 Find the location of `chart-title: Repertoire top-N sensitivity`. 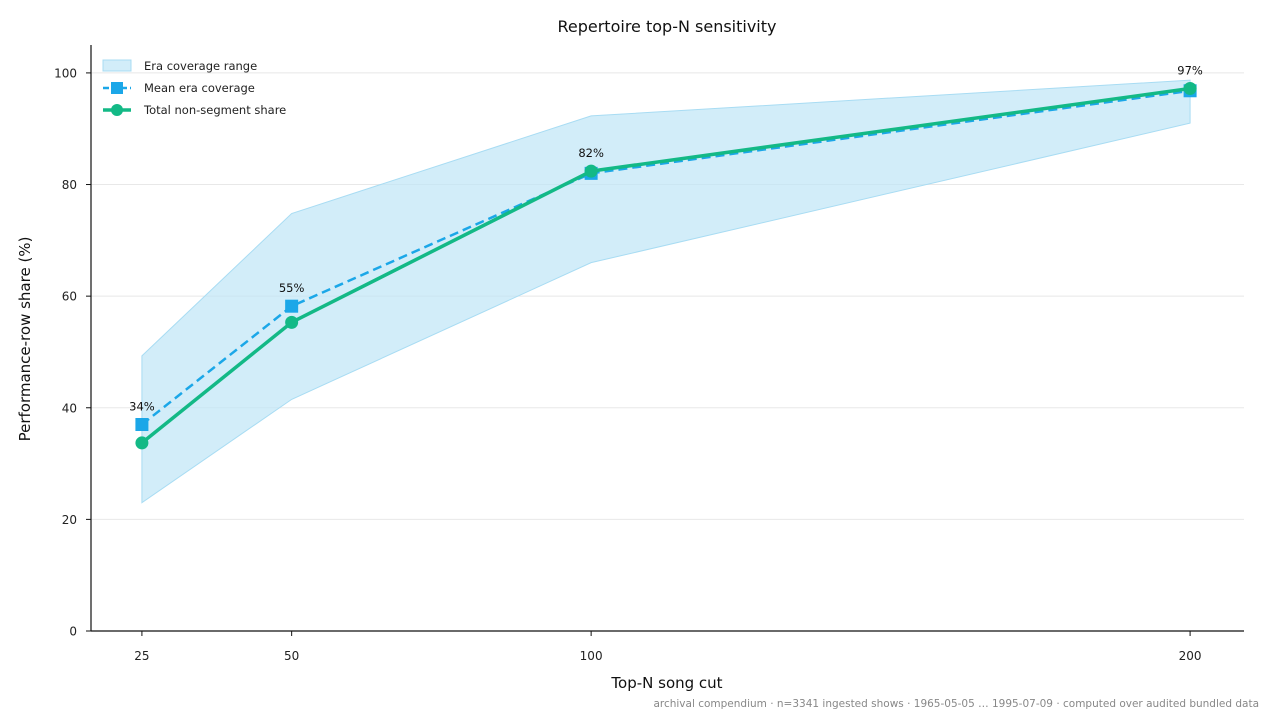

chart-title: Repertoire top-N sensitivity is located at coordinates (666, 26).